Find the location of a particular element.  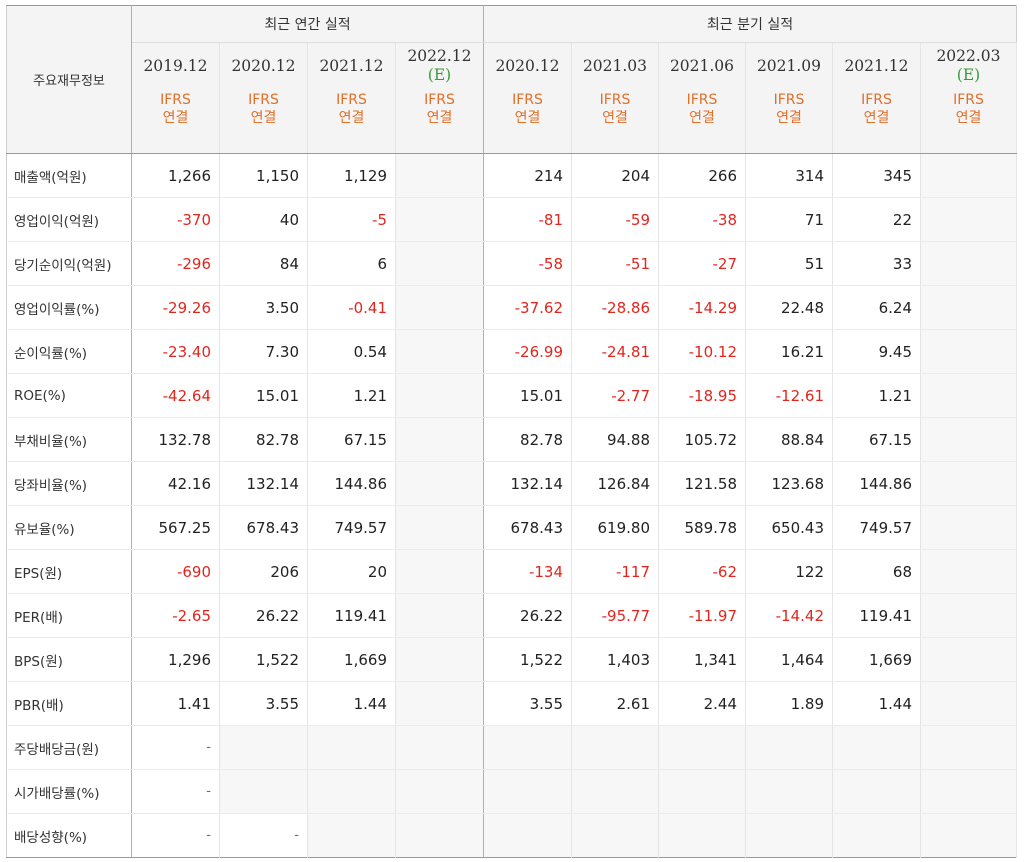

value-cell: 82.78 is located at coordinates (527, 439).